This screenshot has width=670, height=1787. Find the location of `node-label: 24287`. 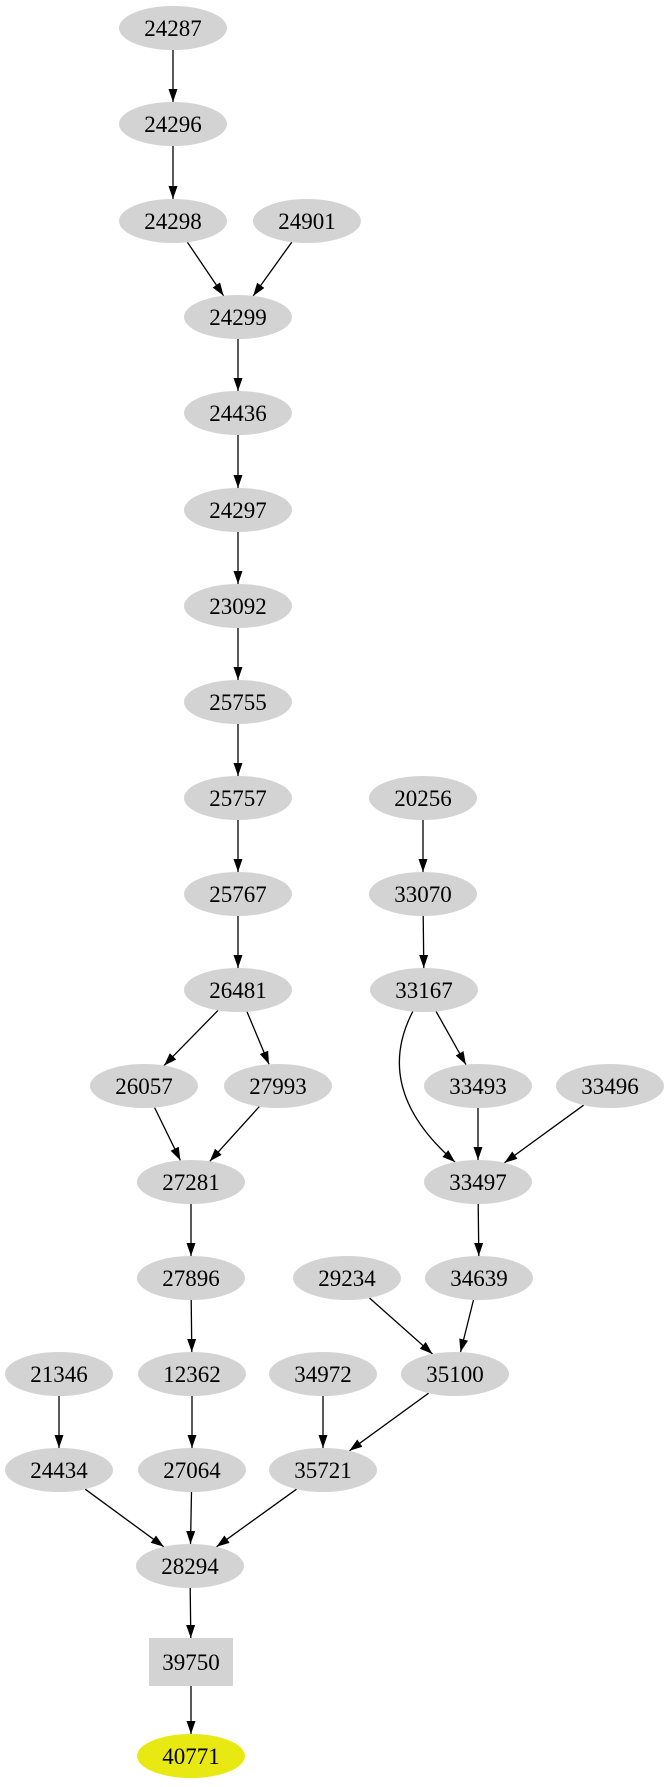

node-label: 24287 is located at coordinates (173, 28).